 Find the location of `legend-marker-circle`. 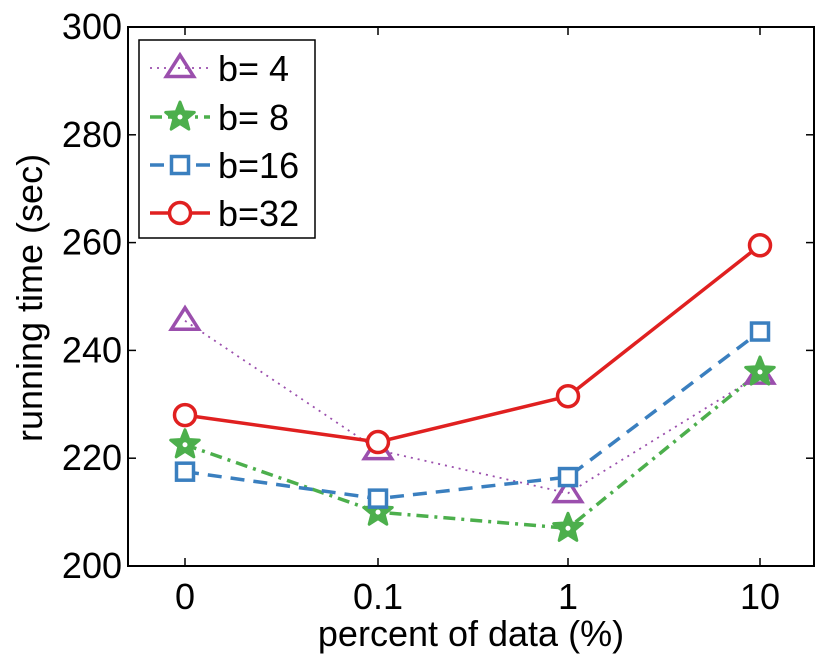

legend-marker-circle is located at coordinates (180, 213).